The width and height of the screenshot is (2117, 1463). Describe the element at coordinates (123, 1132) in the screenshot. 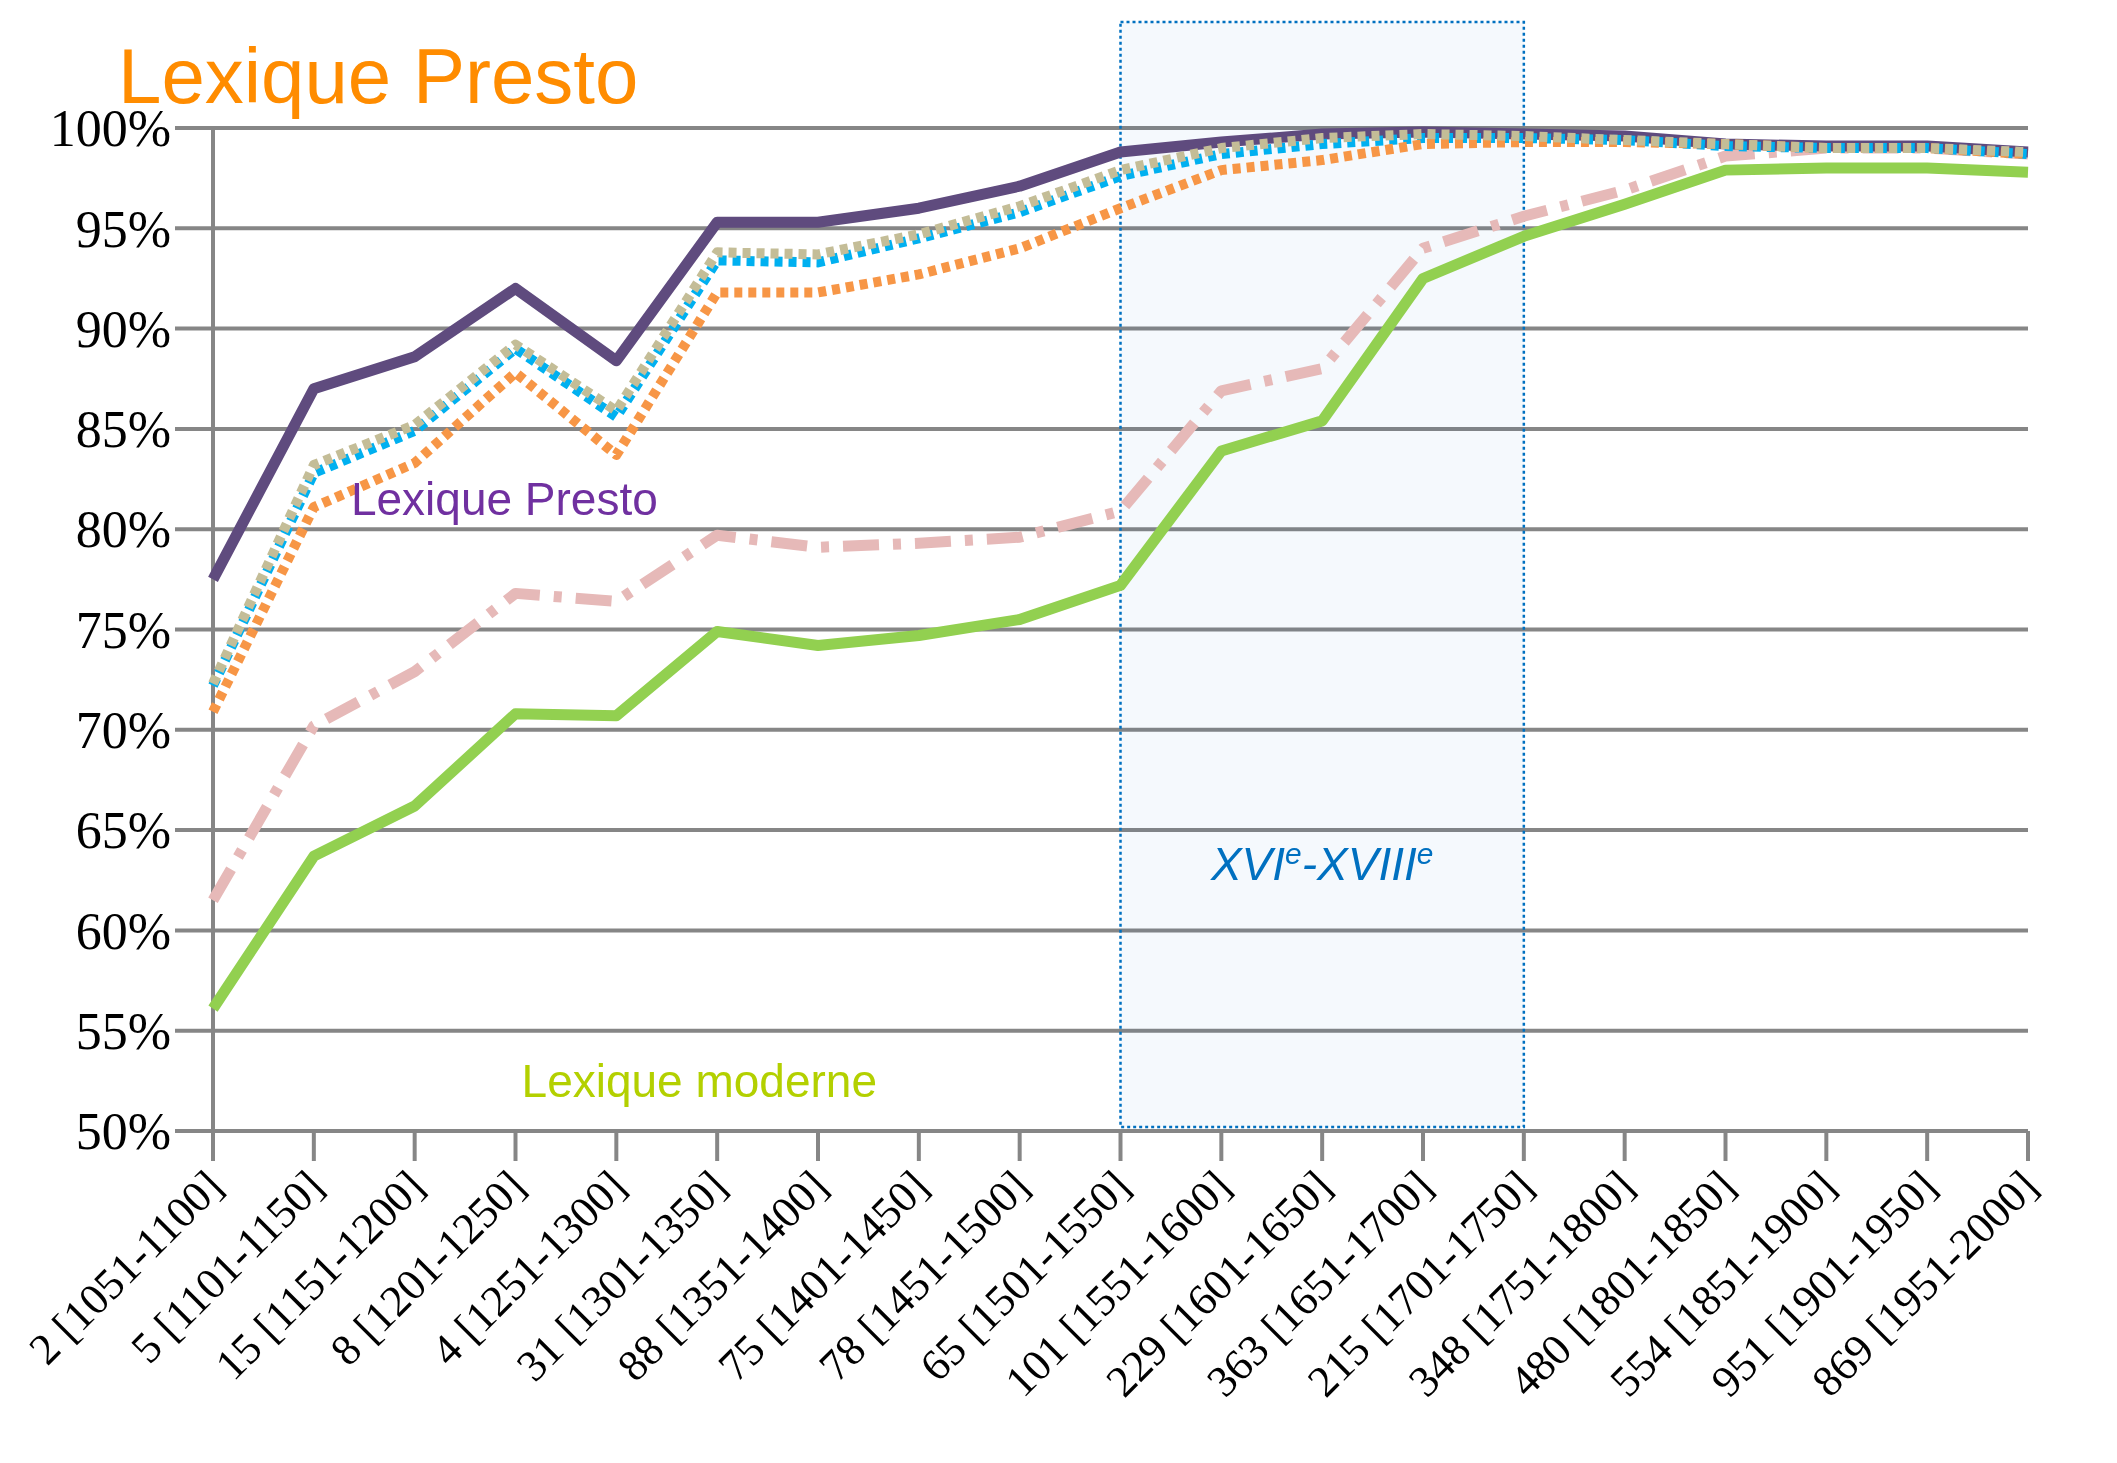

I see `y-tick-label: 50%` at that location.